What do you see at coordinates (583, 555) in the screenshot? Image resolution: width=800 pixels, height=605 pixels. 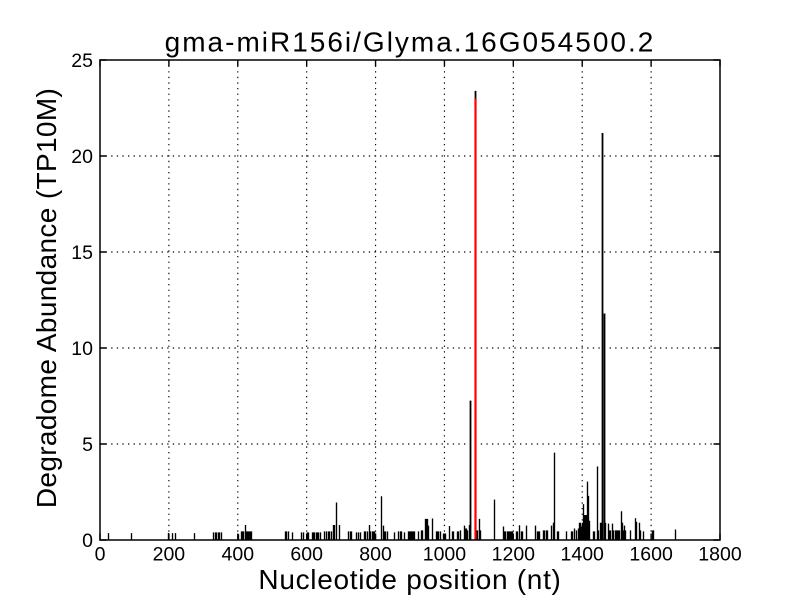 I see `svg-text: 1400` at bounding box center [583, 555].